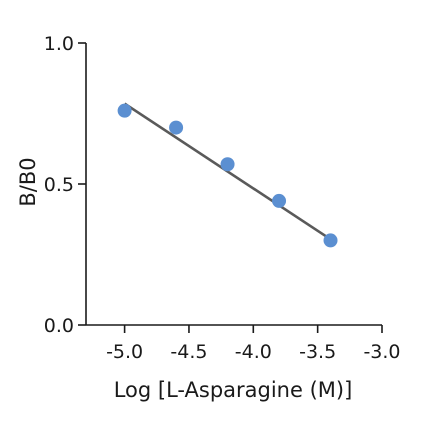  What do you see at coordinates (124, 352) in the screenshot?
I see `x-tick-label: -5.0` at bounding box center [124, 352].